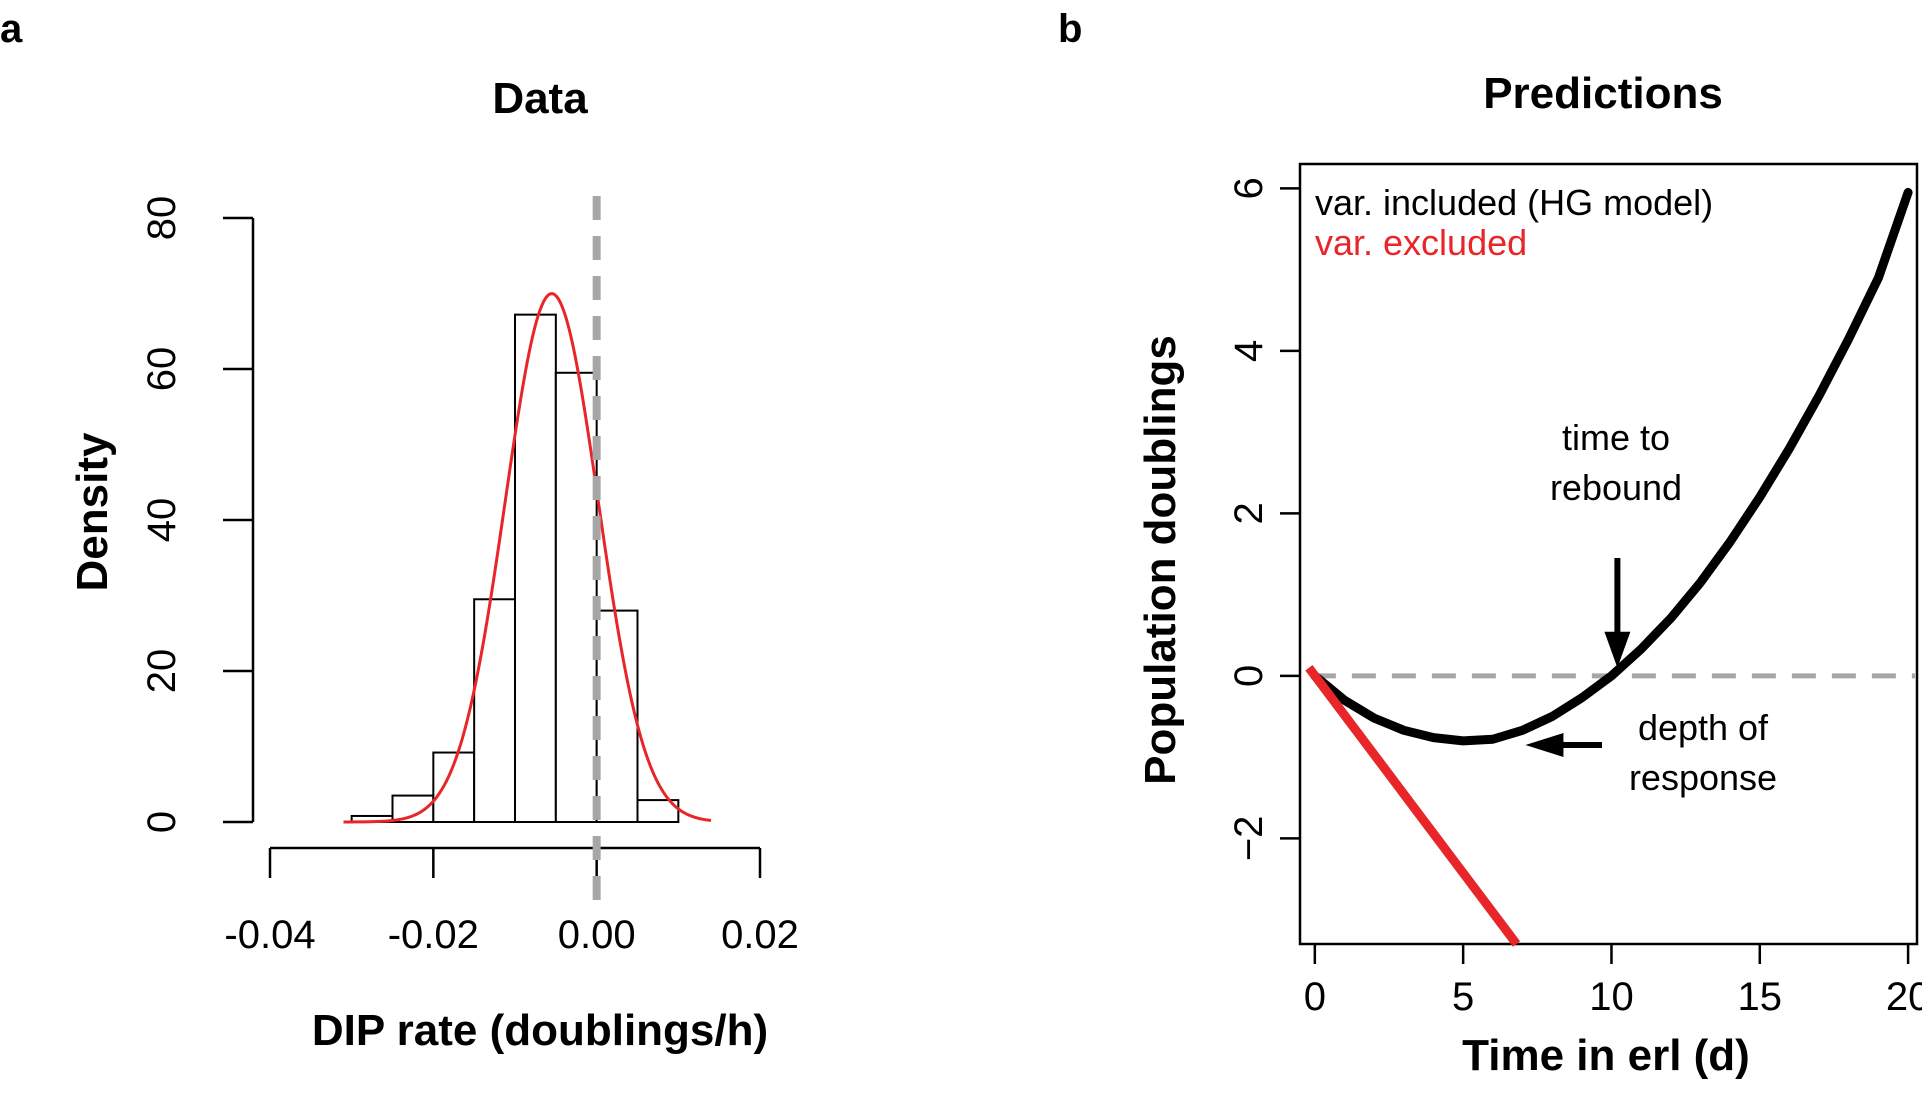 Image resolution: width=1922 pixels, height=1094 pixels. I want to click on panel-label-b: b, so click(1070, 29).